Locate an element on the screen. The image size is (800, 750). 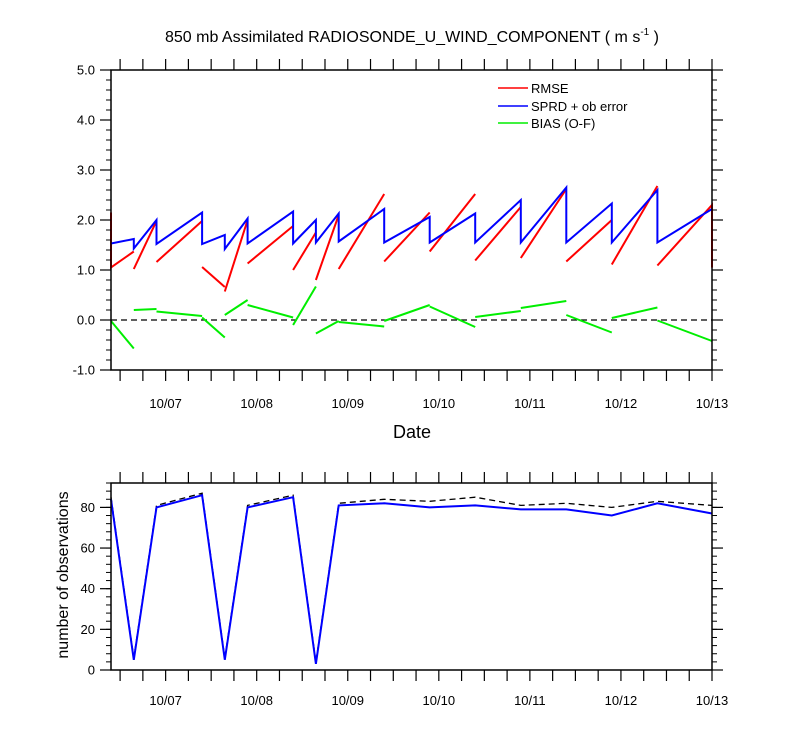
top-xtick-label: 10/07 is located at coordinates (165, 403).